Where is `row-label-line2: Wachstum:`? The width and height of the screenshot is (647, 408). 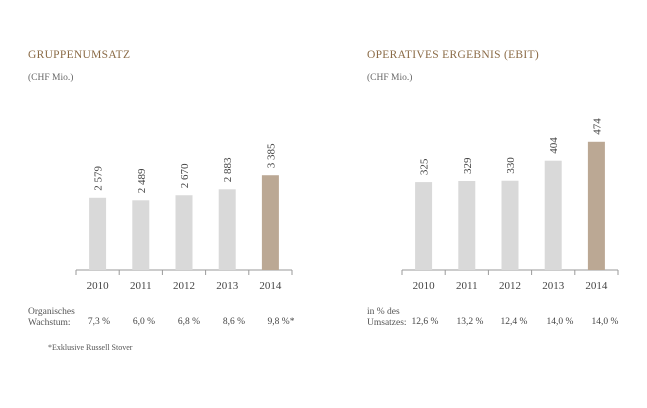
row-label-line2: Wachstum: is located at coordinates (49, 323).